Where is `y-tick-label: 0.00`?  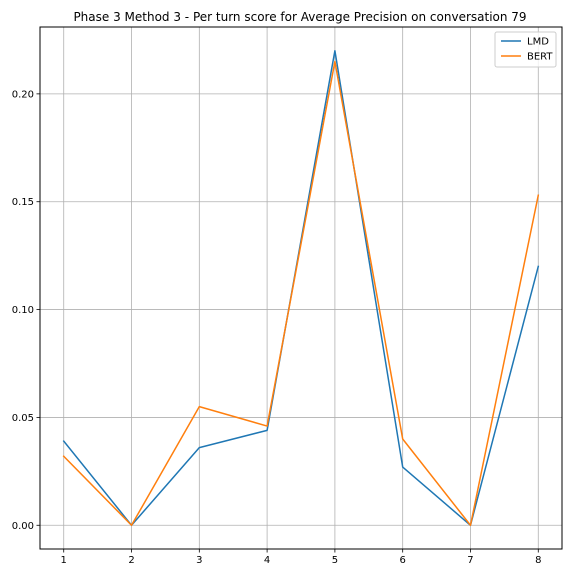
y-tick-label: 0.00 is located at coordinates (23, 526).